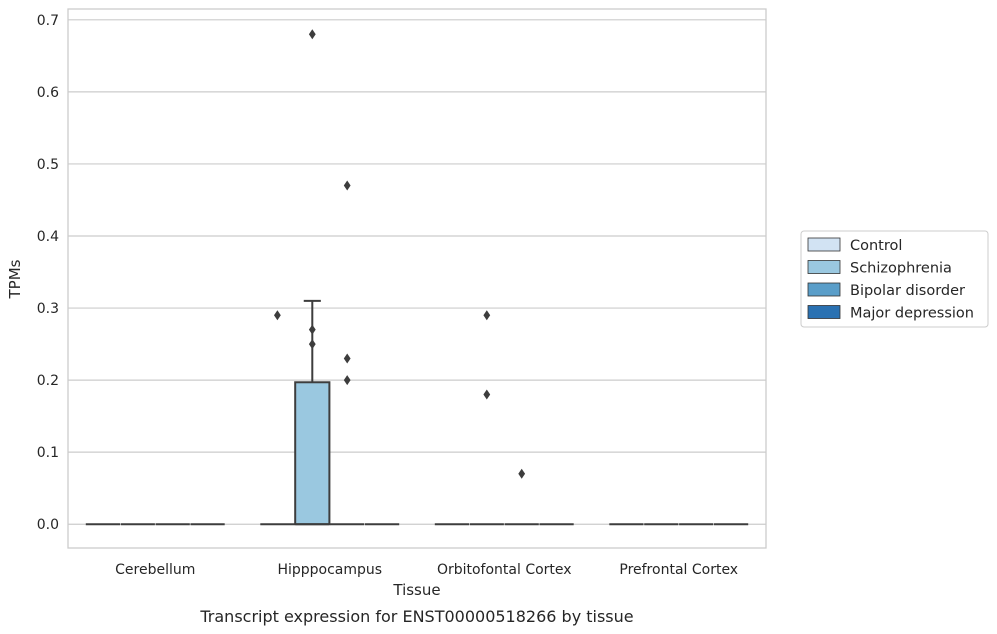 This screenshot has height=634, width=997. What do you see at coordinates (416, 590) in the screenshot?
I see `x-axis-label: Tissue` at bounding box center [416, 590].